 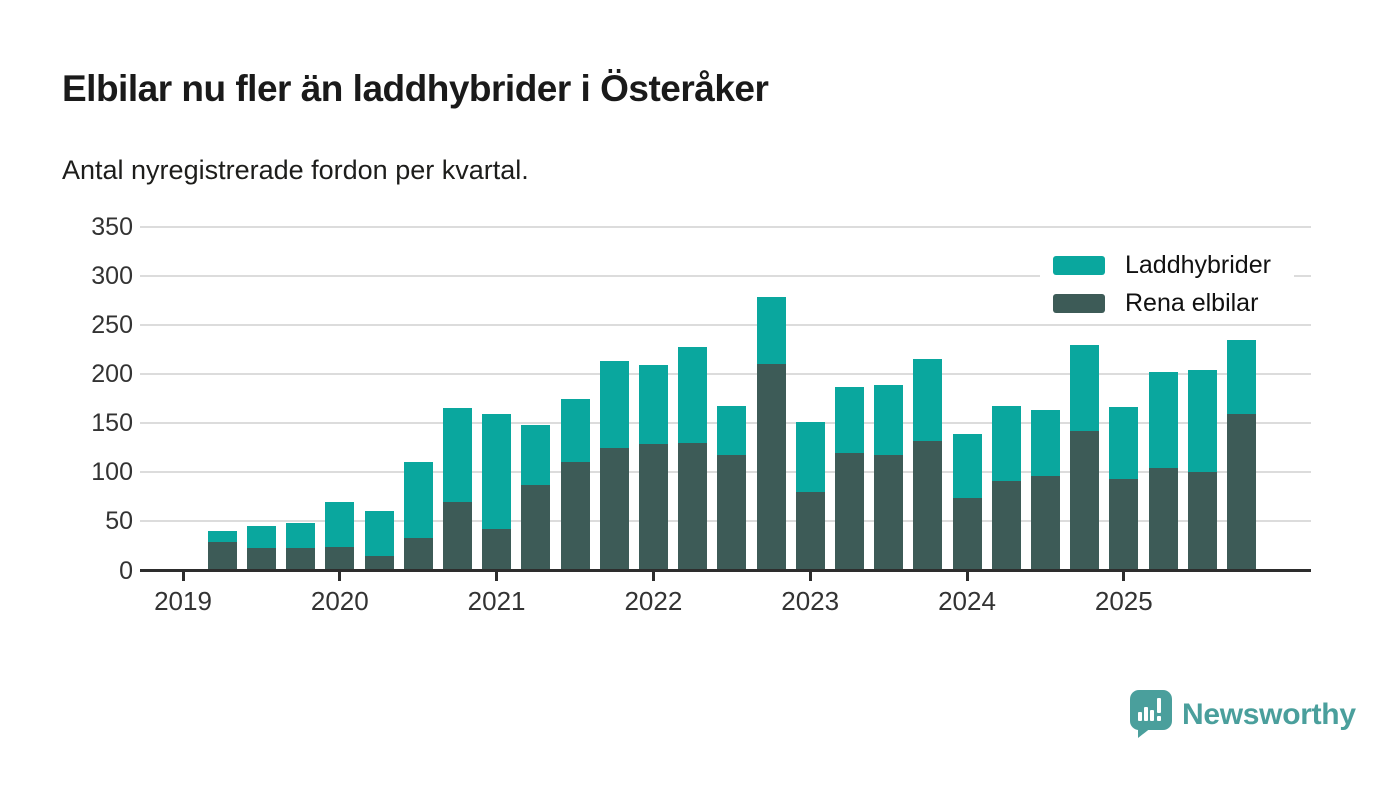 I want to click on x-tick-2020, so click(x=340, y=576).